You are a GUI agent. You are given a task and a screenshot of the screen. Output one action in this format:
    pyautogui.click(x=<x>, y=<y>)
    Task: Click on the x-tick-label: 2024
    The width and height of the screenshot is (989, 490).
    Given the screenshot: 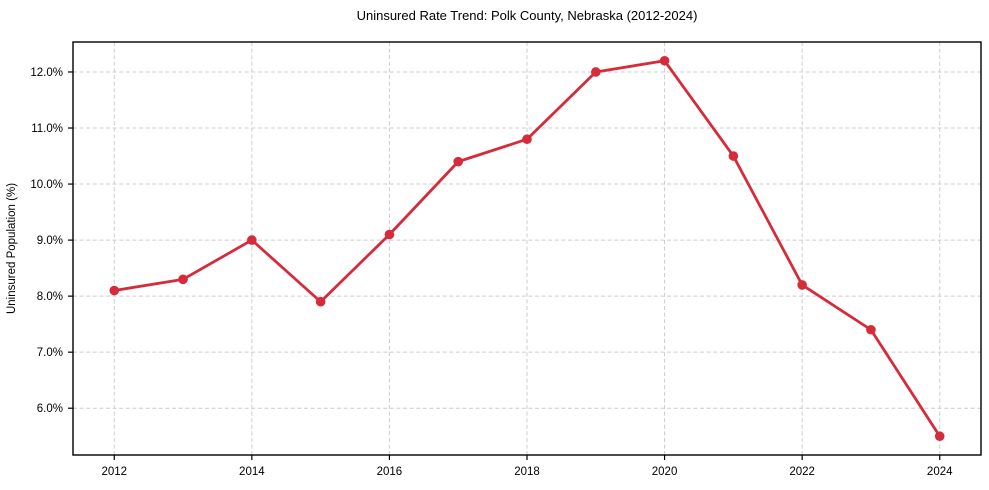 What is the action you would take?
    pyautogui.click(x=940, y=472)
    